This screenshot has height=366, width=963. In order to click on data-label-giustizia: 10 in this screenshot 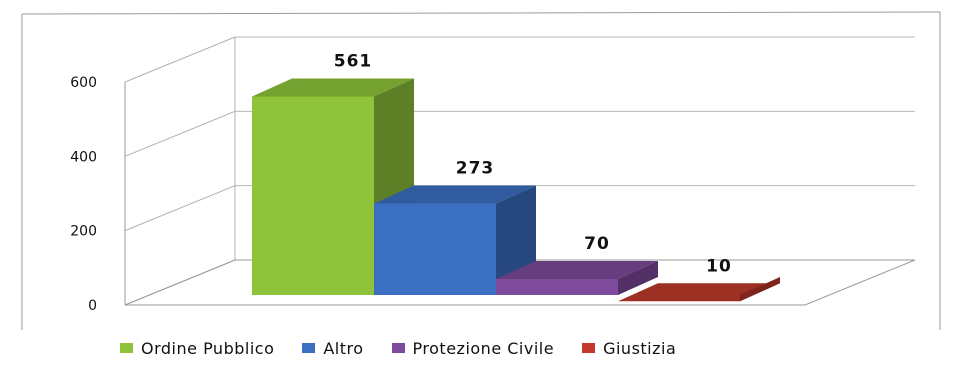, I will do `click(719, 266)`.